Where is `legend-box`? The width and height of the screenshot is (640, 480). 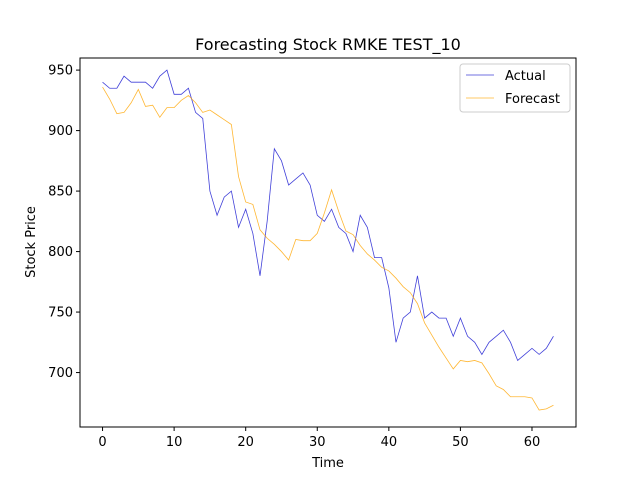 legend-box is located at coordinates (515, 88).